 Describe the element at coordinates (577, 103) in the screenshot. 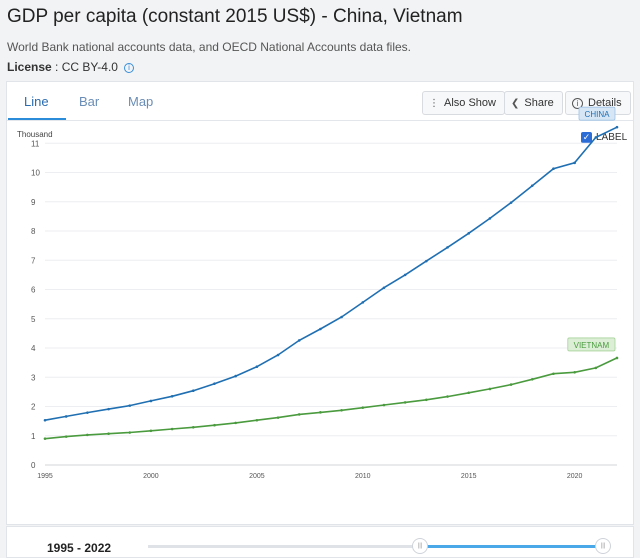

I see `info-circle-icon: i` at that location.